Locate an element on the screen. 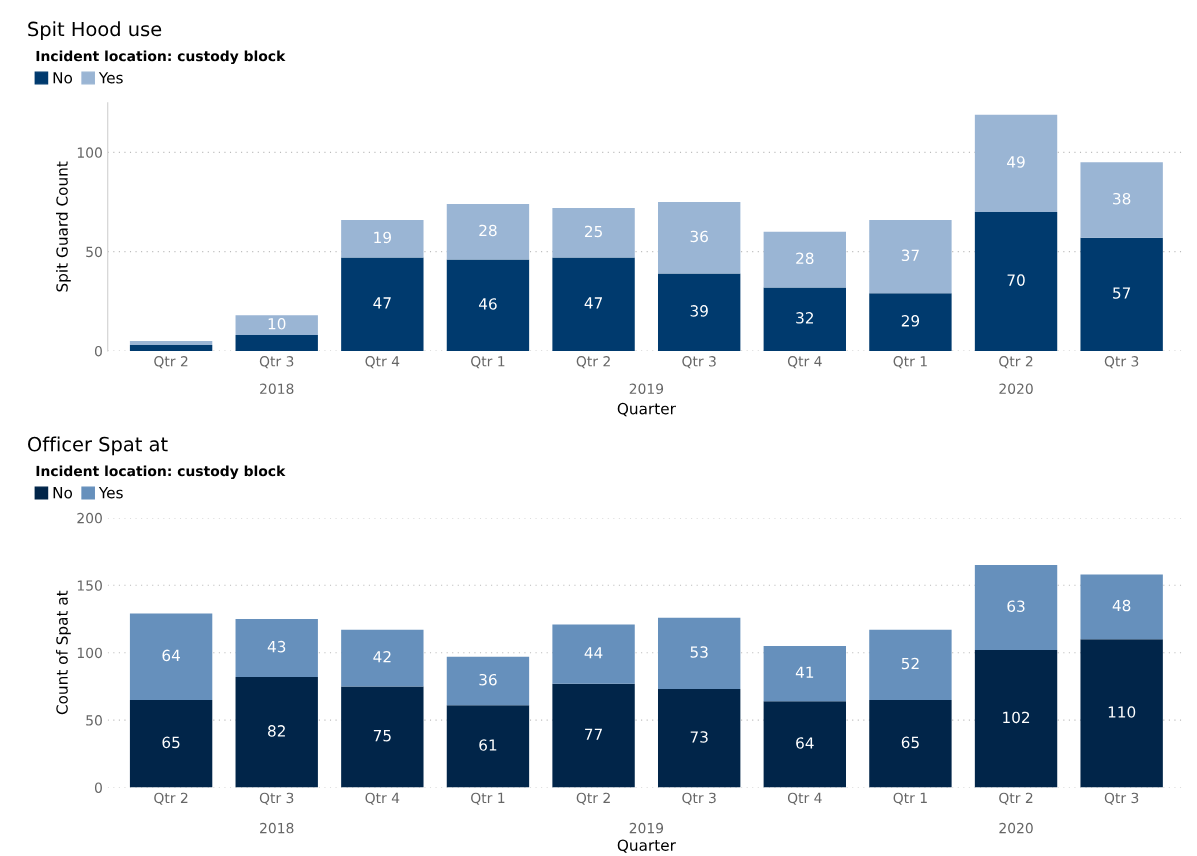  data-label: 43 is located at coordinates (276, 646).